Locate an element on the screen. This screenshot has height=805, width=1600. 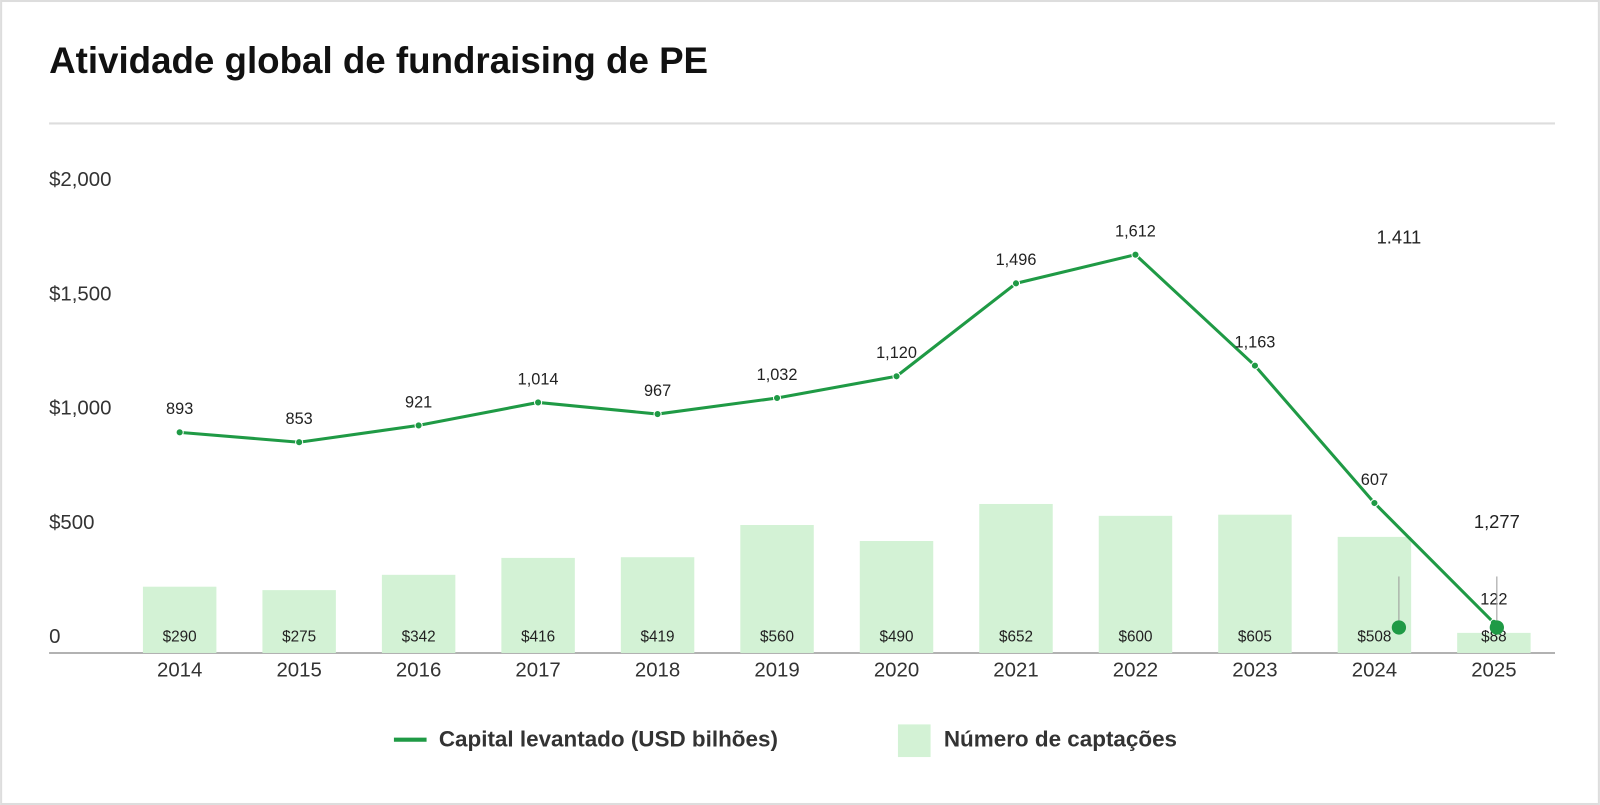
x-tick-label: 2019 is located at coordinates (776, 671).